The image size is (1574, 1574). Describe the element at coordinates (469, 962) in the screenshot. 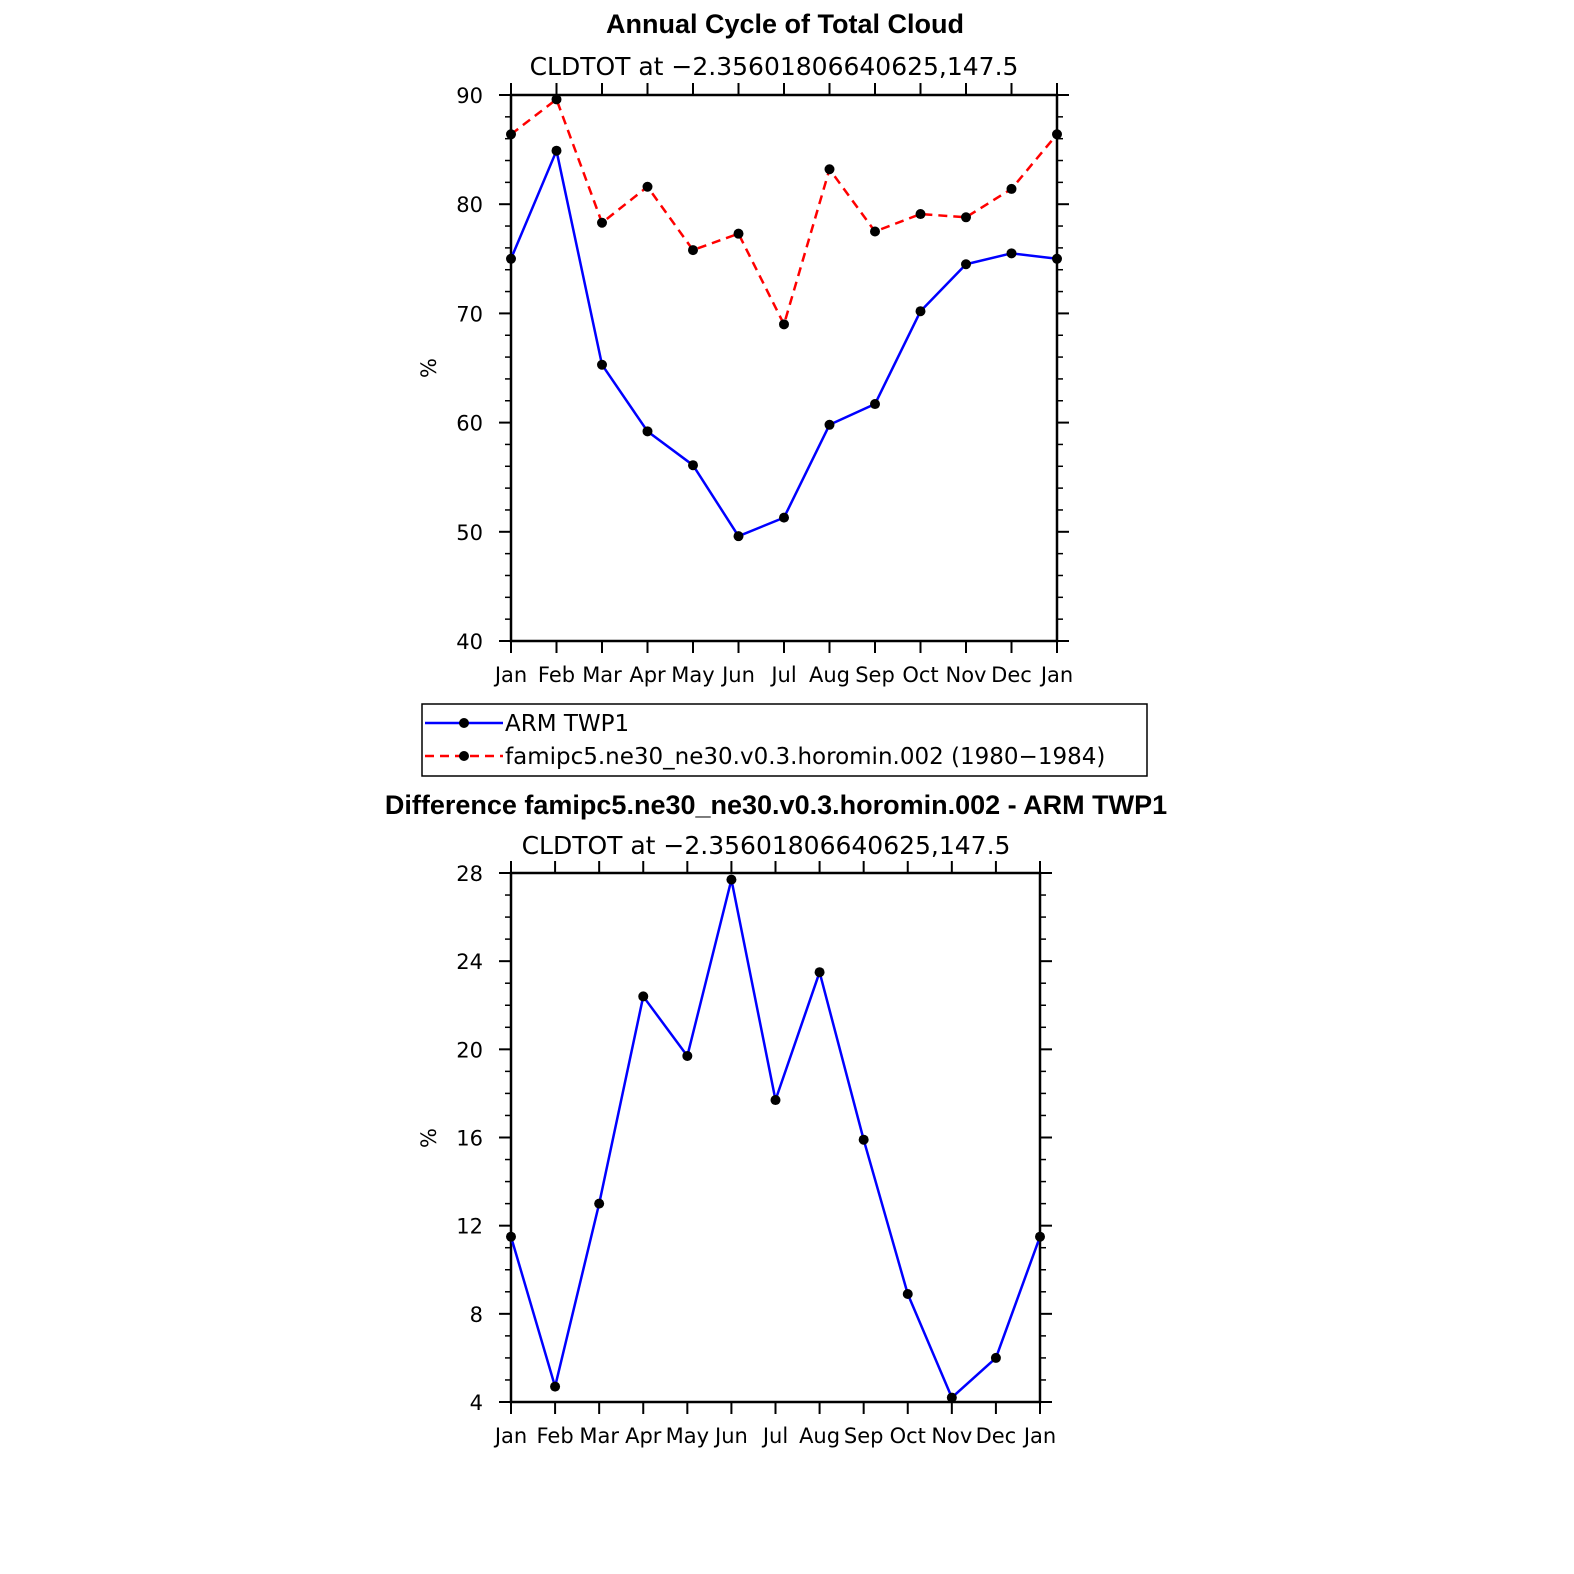

I see `y-tick-label: 24` at that location.